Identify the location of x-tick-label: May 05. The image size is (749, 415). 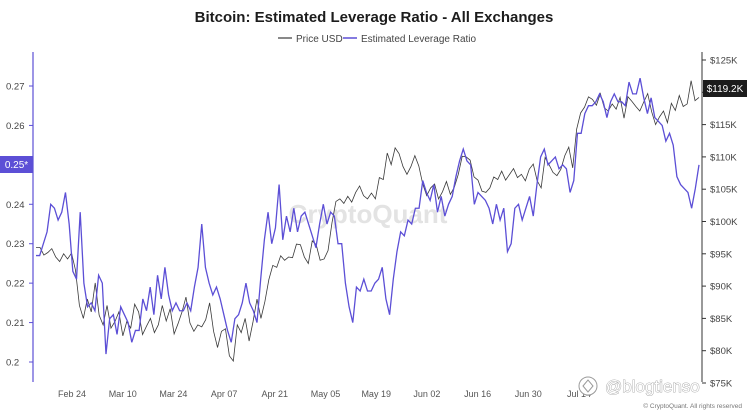
(326, 394).